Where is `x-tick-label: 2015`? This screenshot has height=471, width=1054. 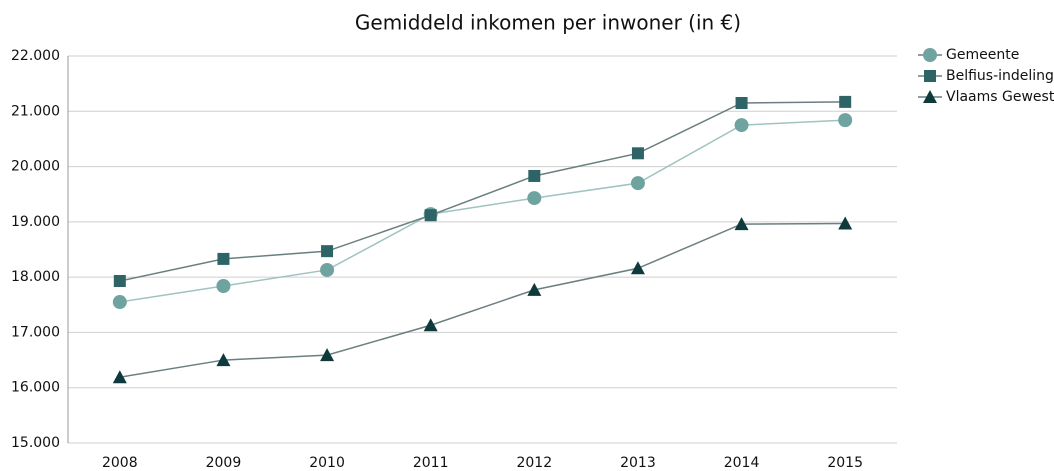
x-tick-label: 2015 is located at coordinates (845, 463).